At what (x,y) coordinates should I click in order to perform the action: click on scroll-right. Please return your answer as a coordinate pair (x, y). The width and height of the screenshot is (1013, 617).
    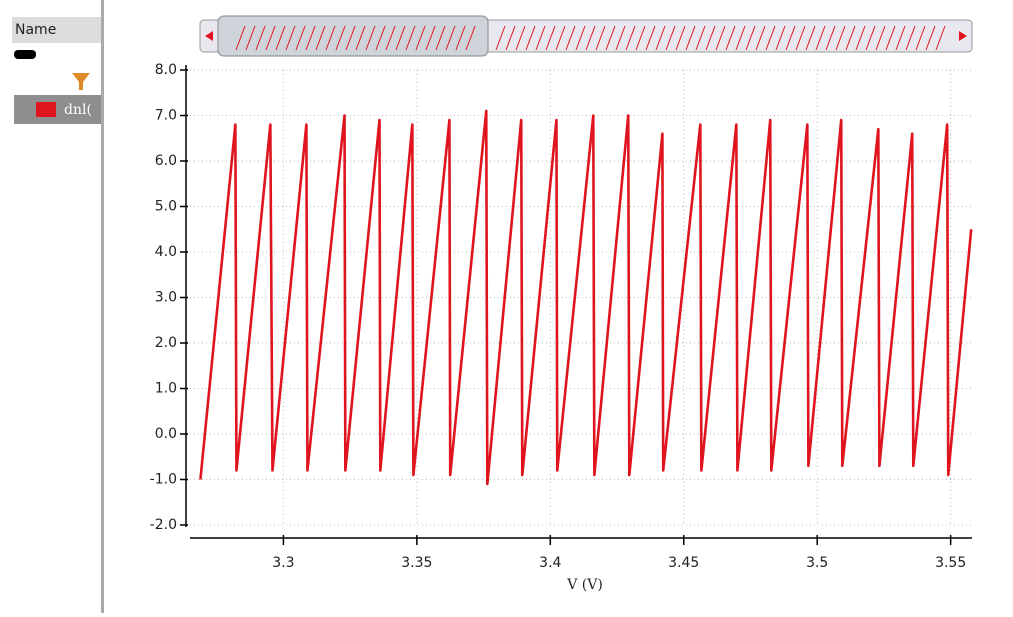
    Looking at the image, I should click on (963, 36).